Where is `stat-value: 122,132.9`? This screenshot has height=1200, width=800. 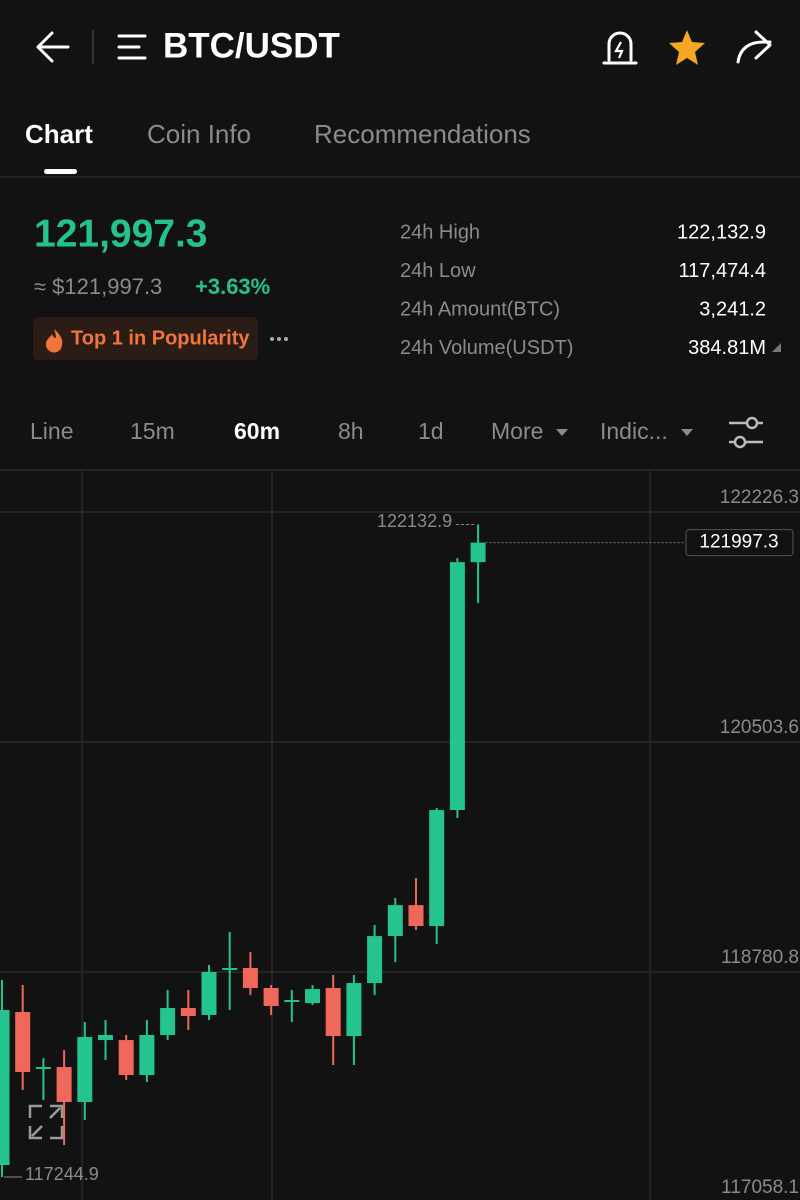 stat-value: 122,132.9 is located at coordinates (721, 232).